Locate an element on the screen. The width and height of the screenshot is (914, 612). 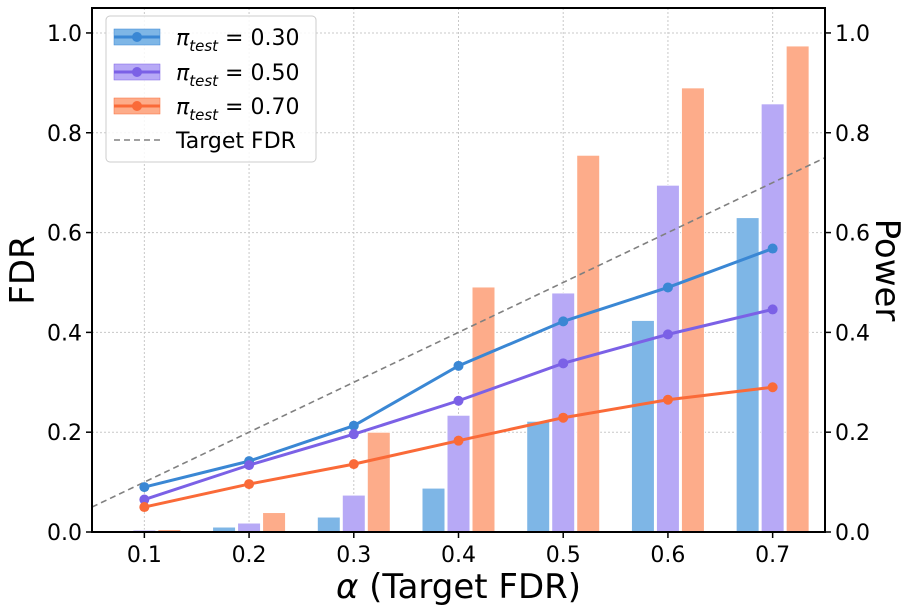
y-tick-label-right: 0.2 is located at coordinates (852, 433).